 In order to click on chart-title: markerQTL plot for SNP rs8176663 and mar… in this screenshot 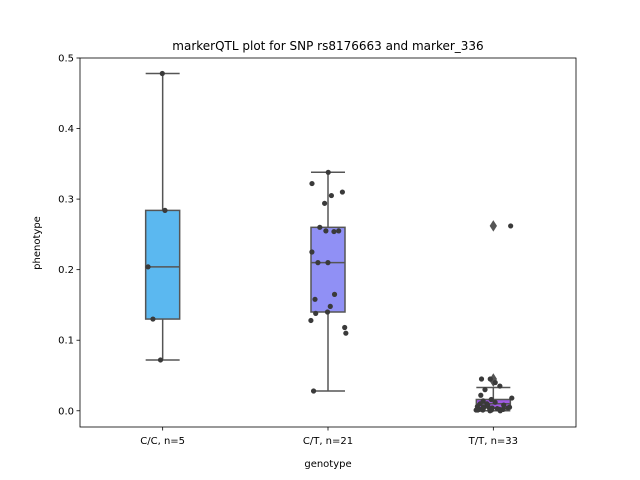, I will do `click(327, 46)`.